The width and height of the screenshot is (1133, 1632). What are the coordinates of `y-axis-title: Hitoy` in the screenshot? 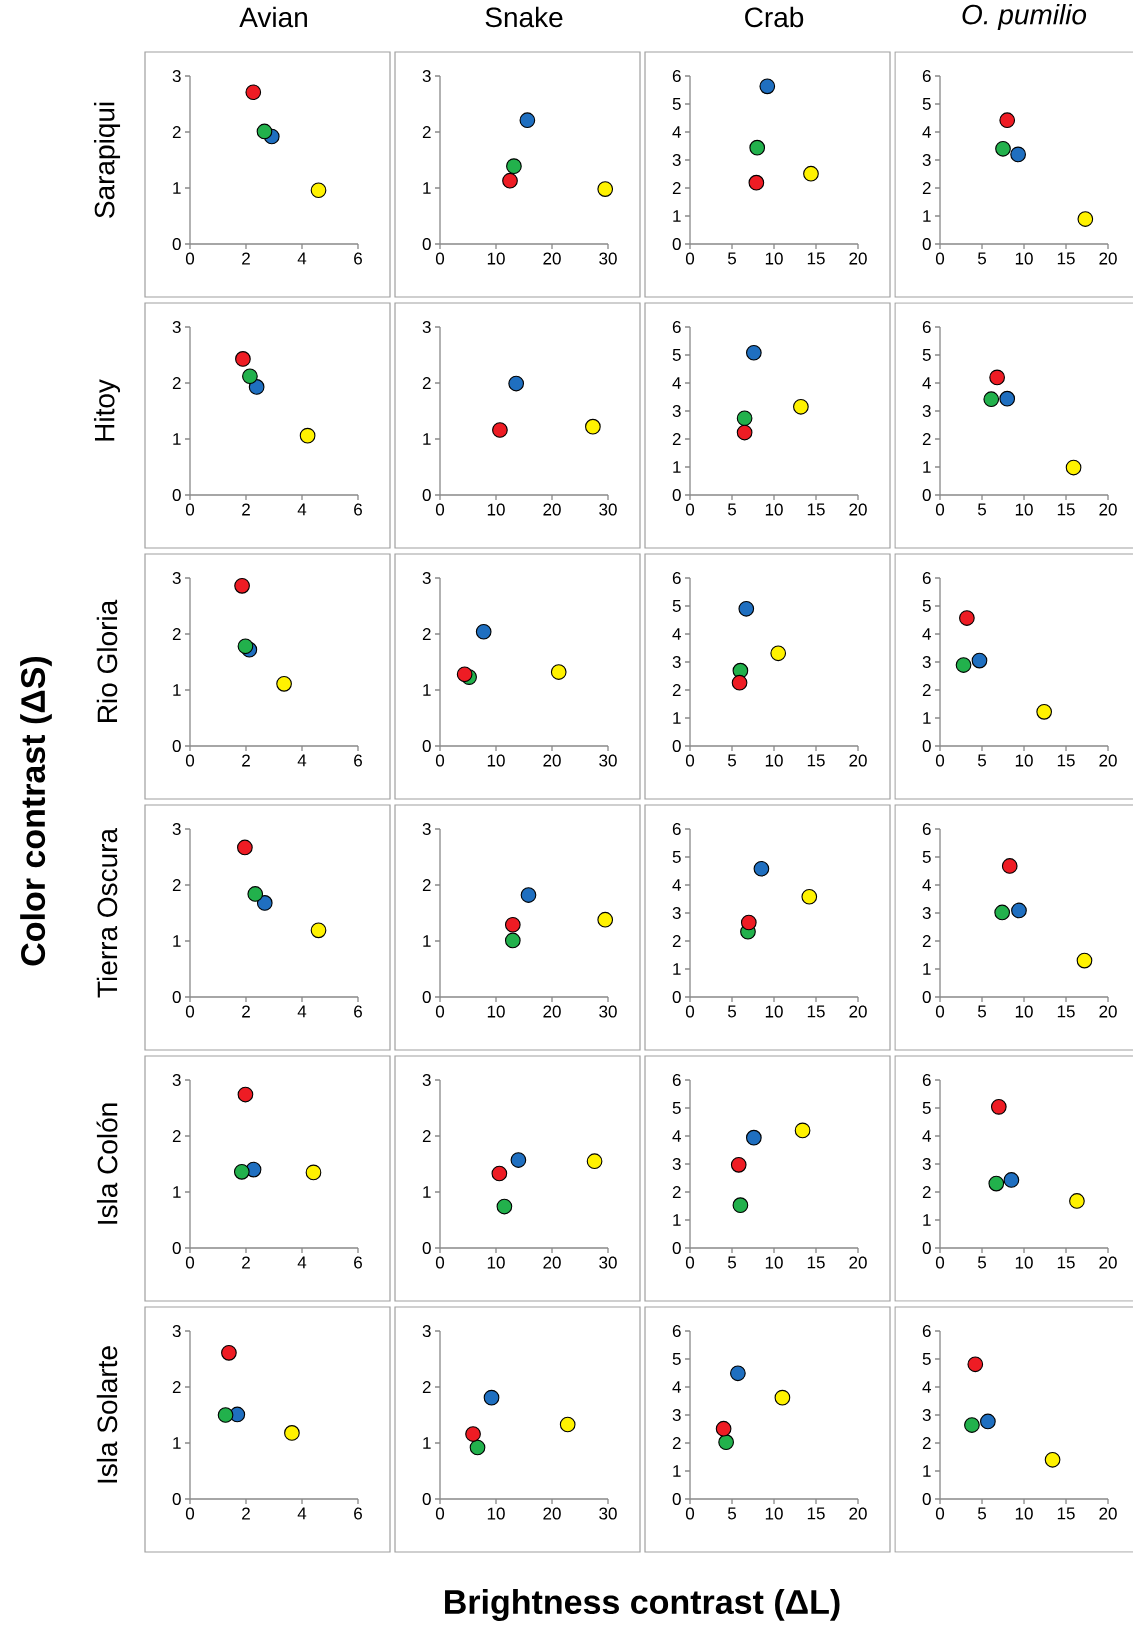 It's located at (107, 410).